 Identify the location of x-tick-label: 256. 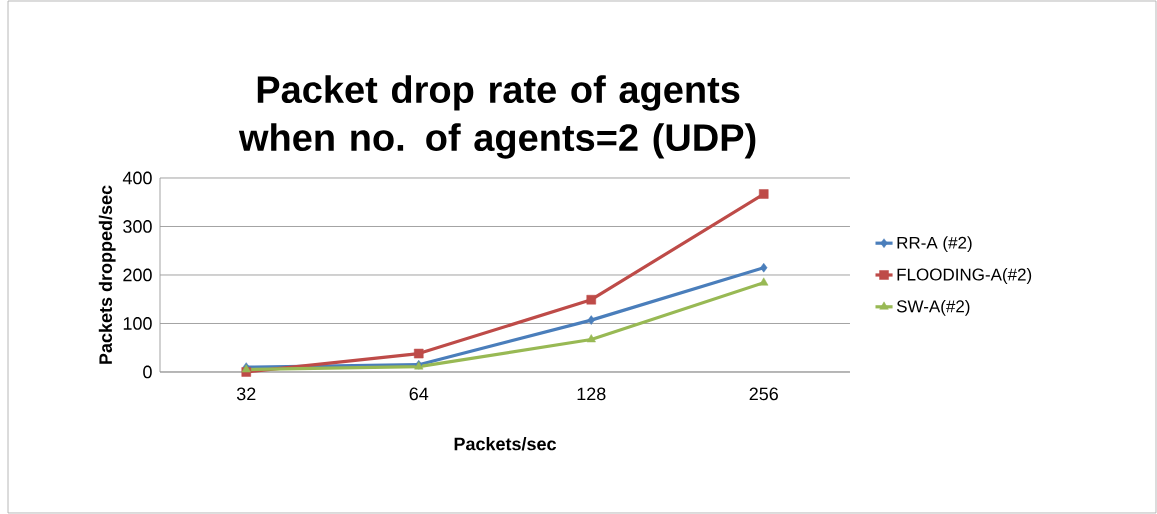
(763, 394).